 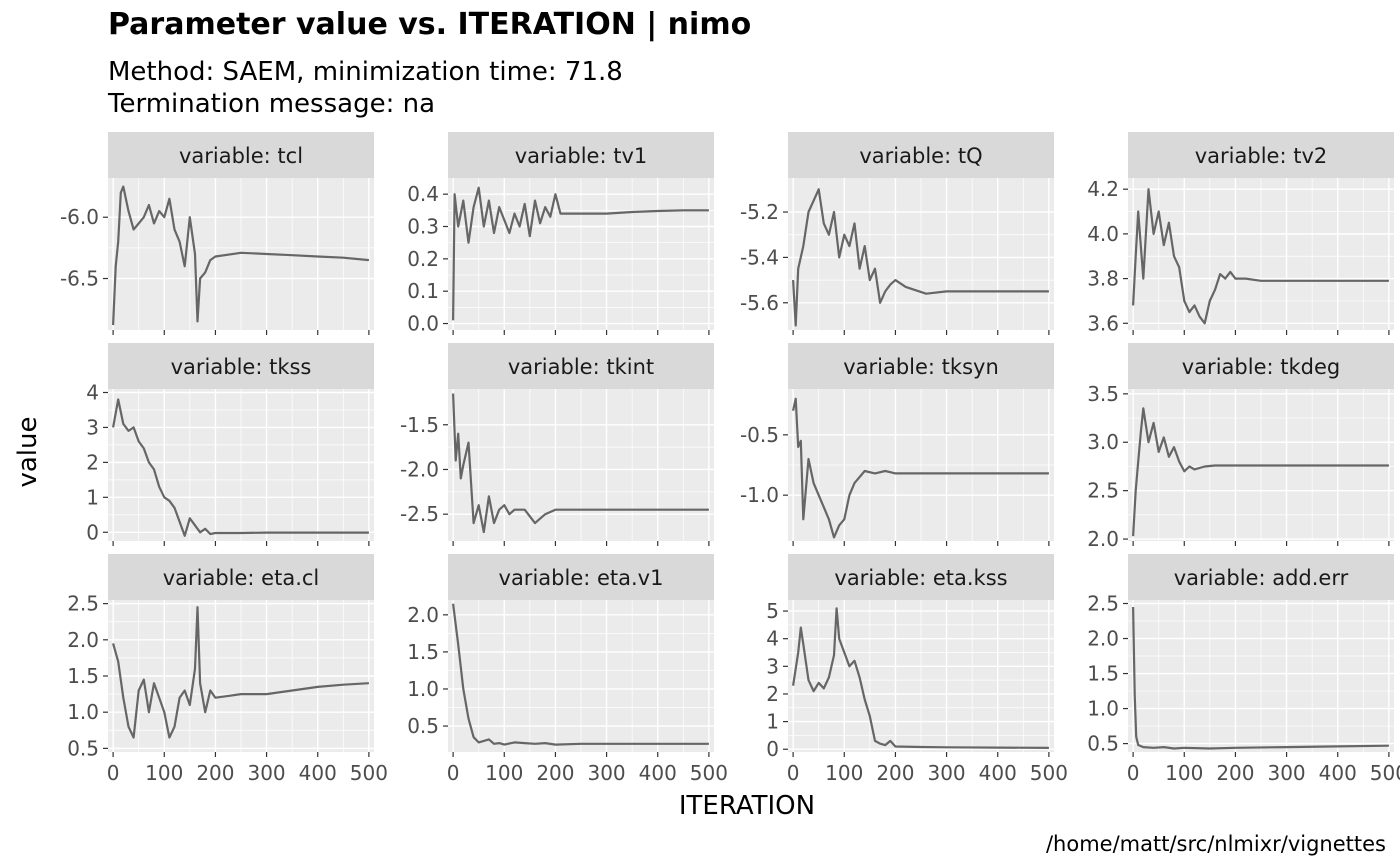 I want to click on facet-panel: variable: eta.kss 0 100 200 300 400 500 5 4 3 2 1 0, so click(x=917, y=669).